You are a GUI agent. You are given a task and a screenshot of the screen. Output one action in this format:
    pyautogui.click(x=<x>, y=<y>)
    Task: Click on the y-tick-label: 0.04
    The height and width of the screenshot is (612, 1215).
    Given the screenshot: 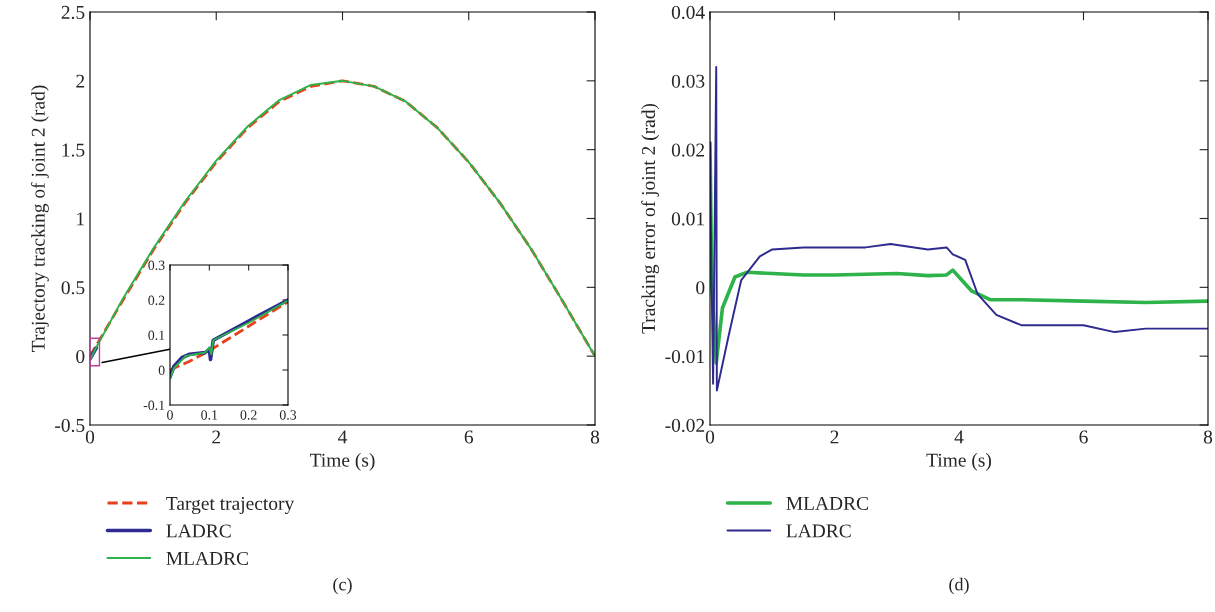 What is the action you would take?
    pyautogui.click(x=688, y=12)
    